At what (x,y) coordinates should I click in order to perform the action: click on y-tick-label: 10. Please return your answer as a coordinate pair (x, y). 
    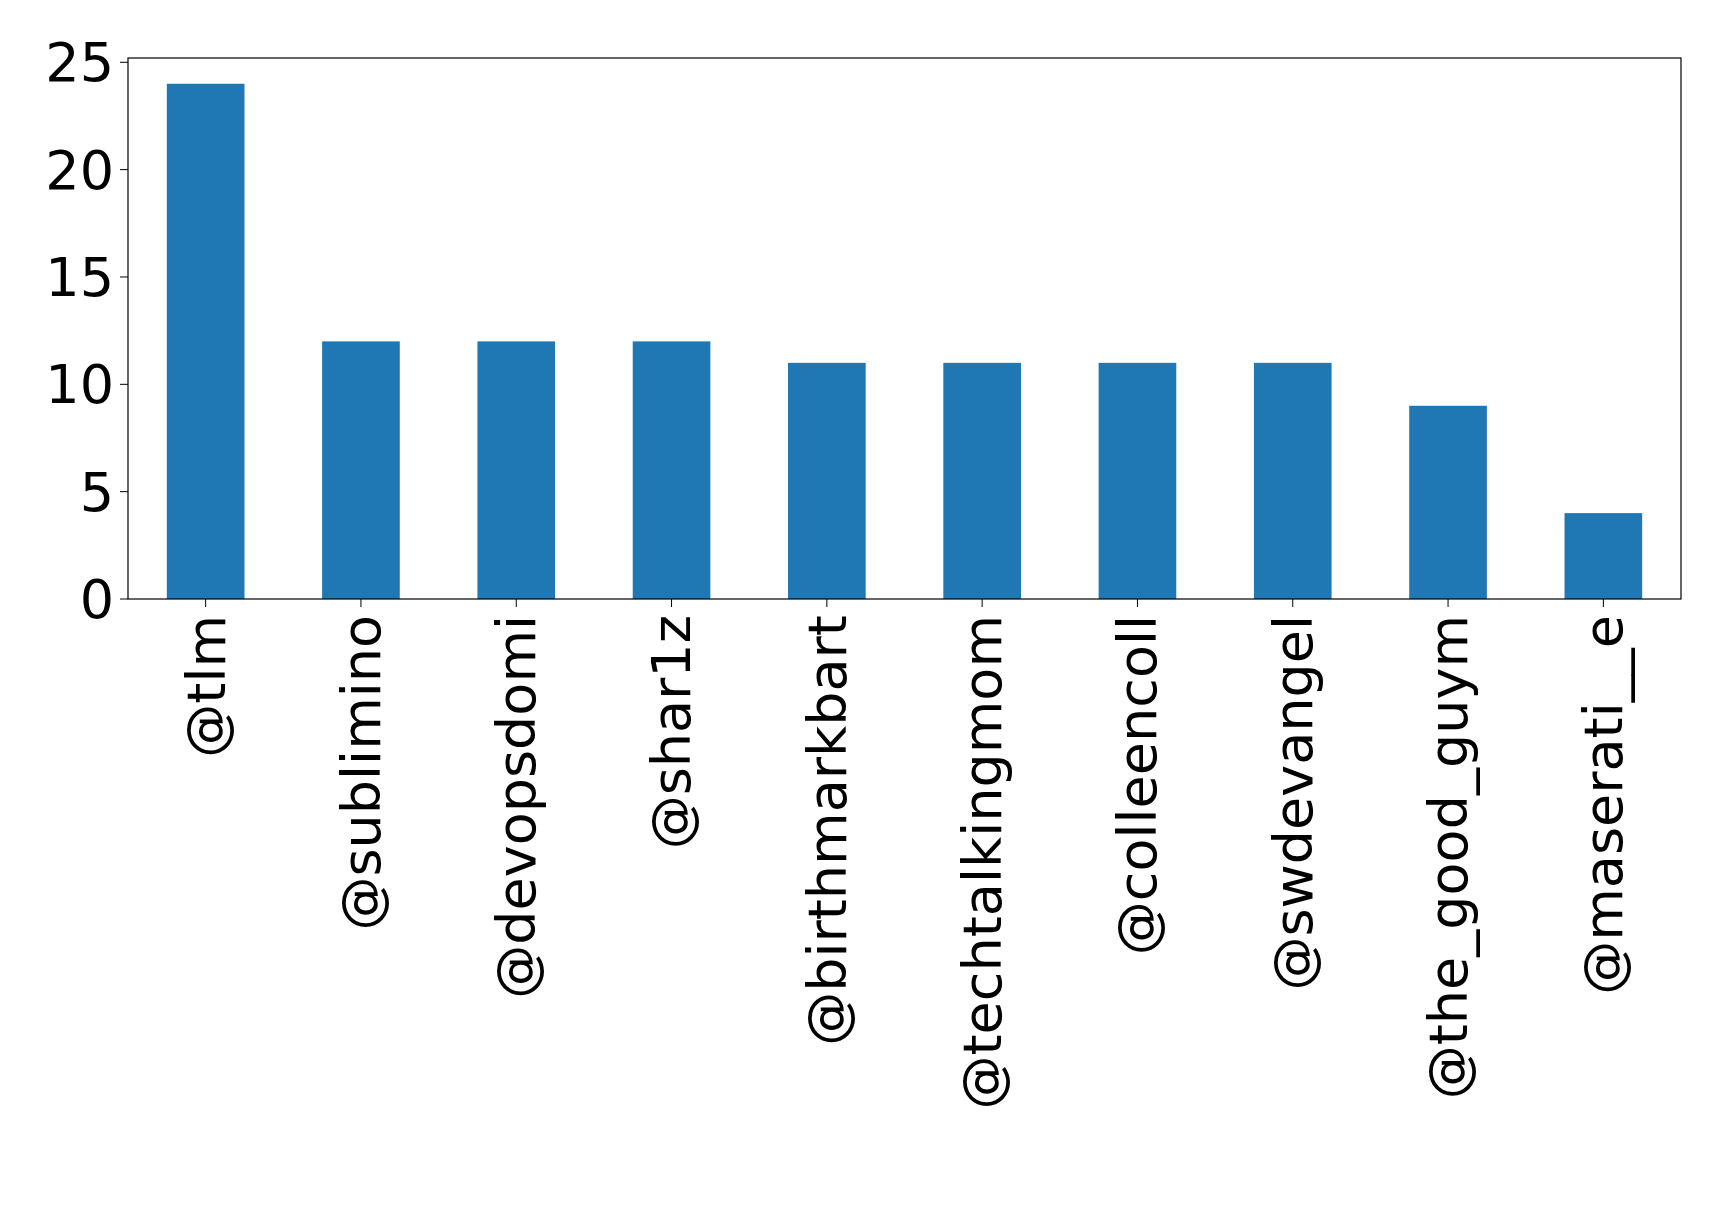
    Looking at the image, I should click on (79, 385).